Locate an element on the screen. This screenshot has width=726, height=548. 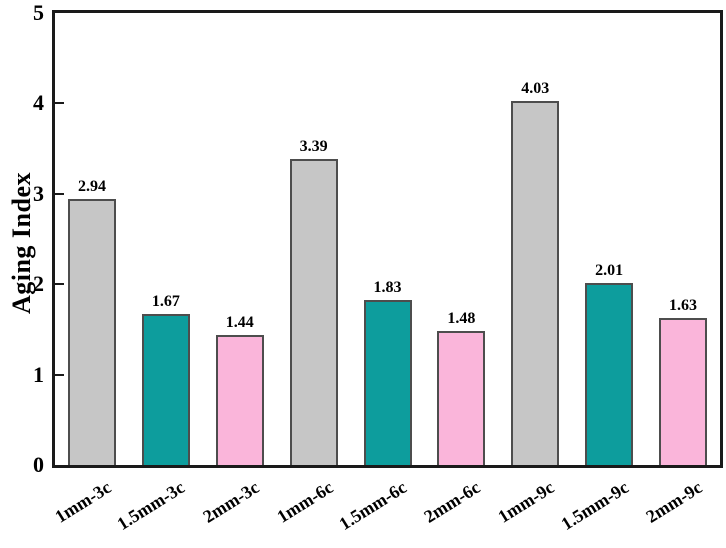
x-axis-tick-label-2mm-6c: 2mm-6c is located at coordinates (452, 502).